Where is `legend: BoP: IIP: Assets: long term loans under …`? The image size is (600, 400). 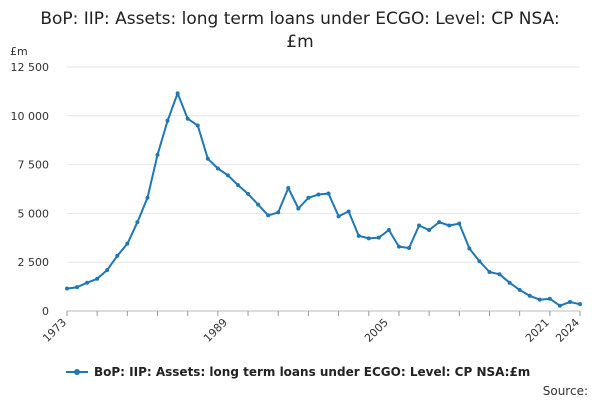
legend: BoP: IIP: Assets: long term loans under … is located at coordinates (298, 372).